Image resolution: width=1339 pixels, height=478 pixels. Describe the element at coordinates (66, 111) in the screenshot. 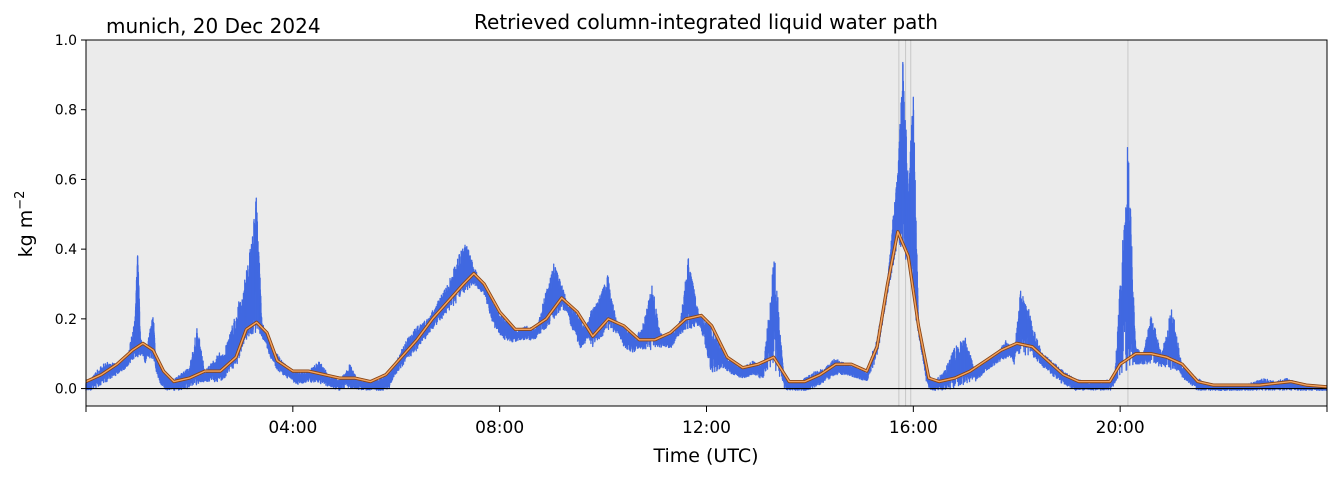

I see `y-tick-label: 0.8` at that location.